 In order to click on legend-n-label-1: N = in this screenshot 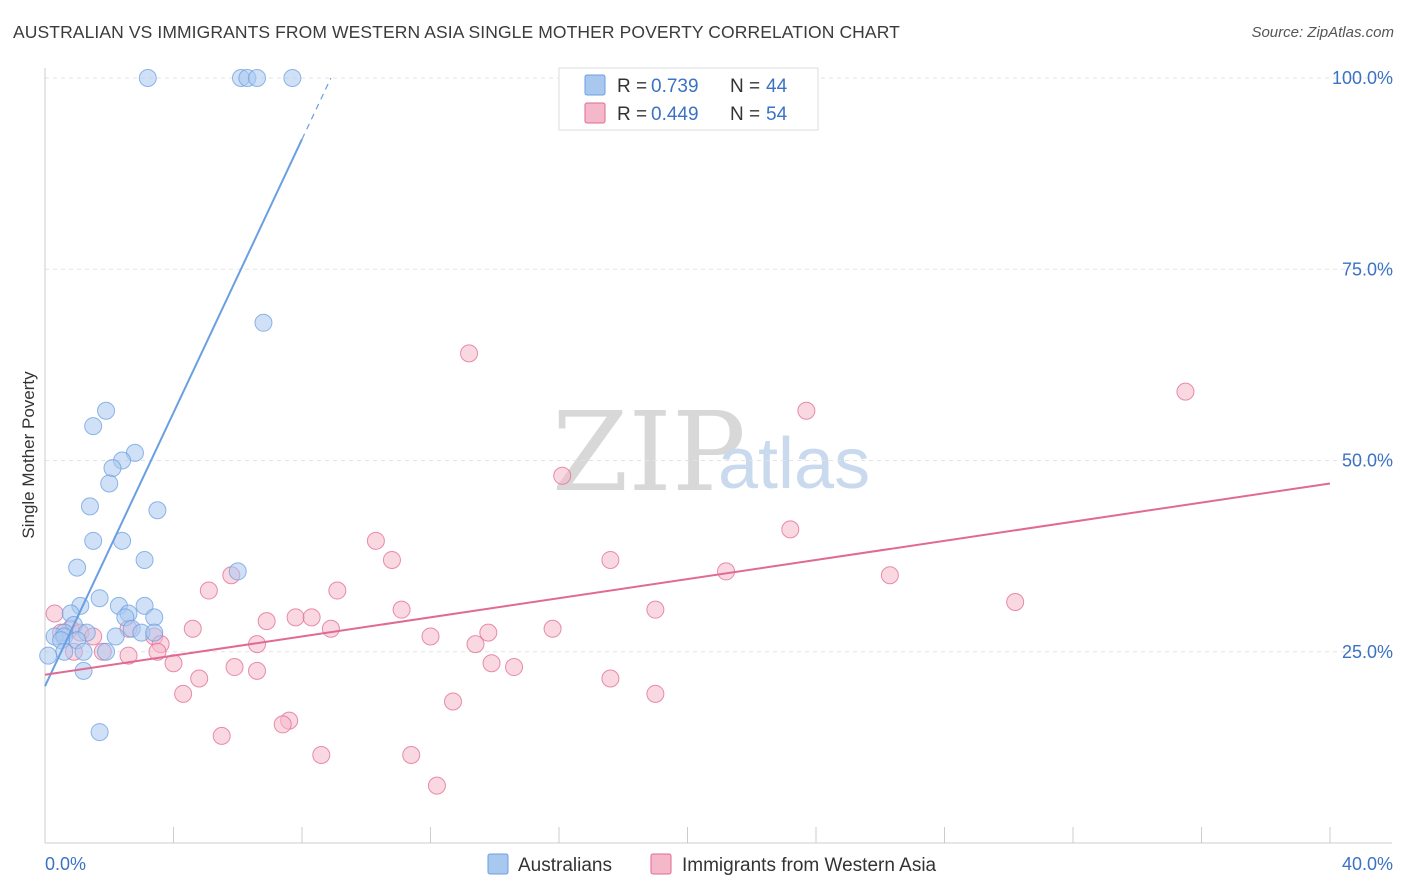, I will do `click(745, 86)`.